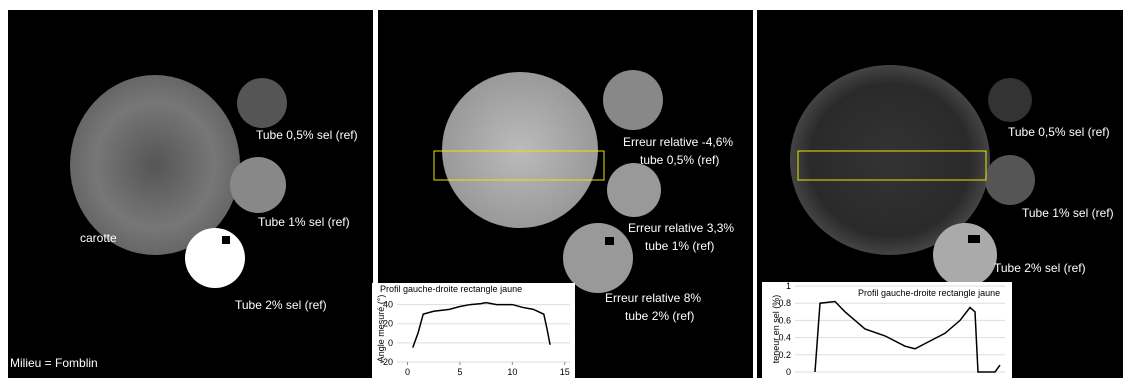  Describe the element at coordinates (776, 329) in the screenshot. I see `y-axis-label: teneur en sel (%)` at that location.